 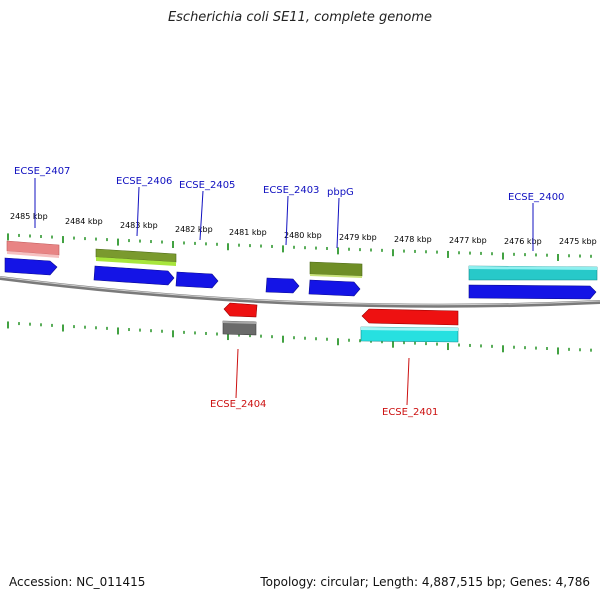 What do you see at coordinates (301, 270) in the screenshot?
I see `forward-features` at bounding box center [301, 270].